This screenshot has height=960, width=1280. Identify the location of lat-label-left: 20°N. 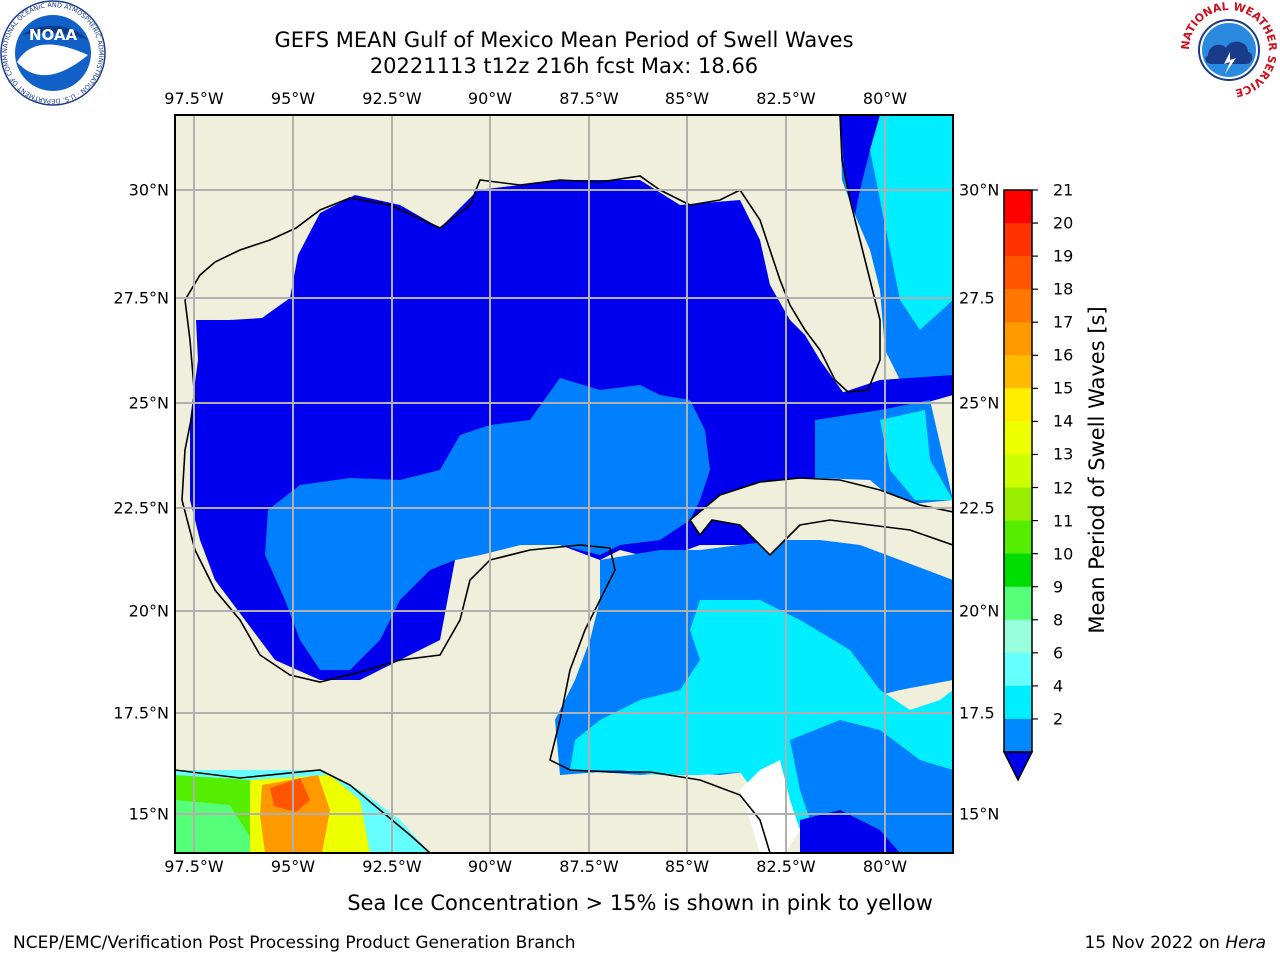
(148, 611).